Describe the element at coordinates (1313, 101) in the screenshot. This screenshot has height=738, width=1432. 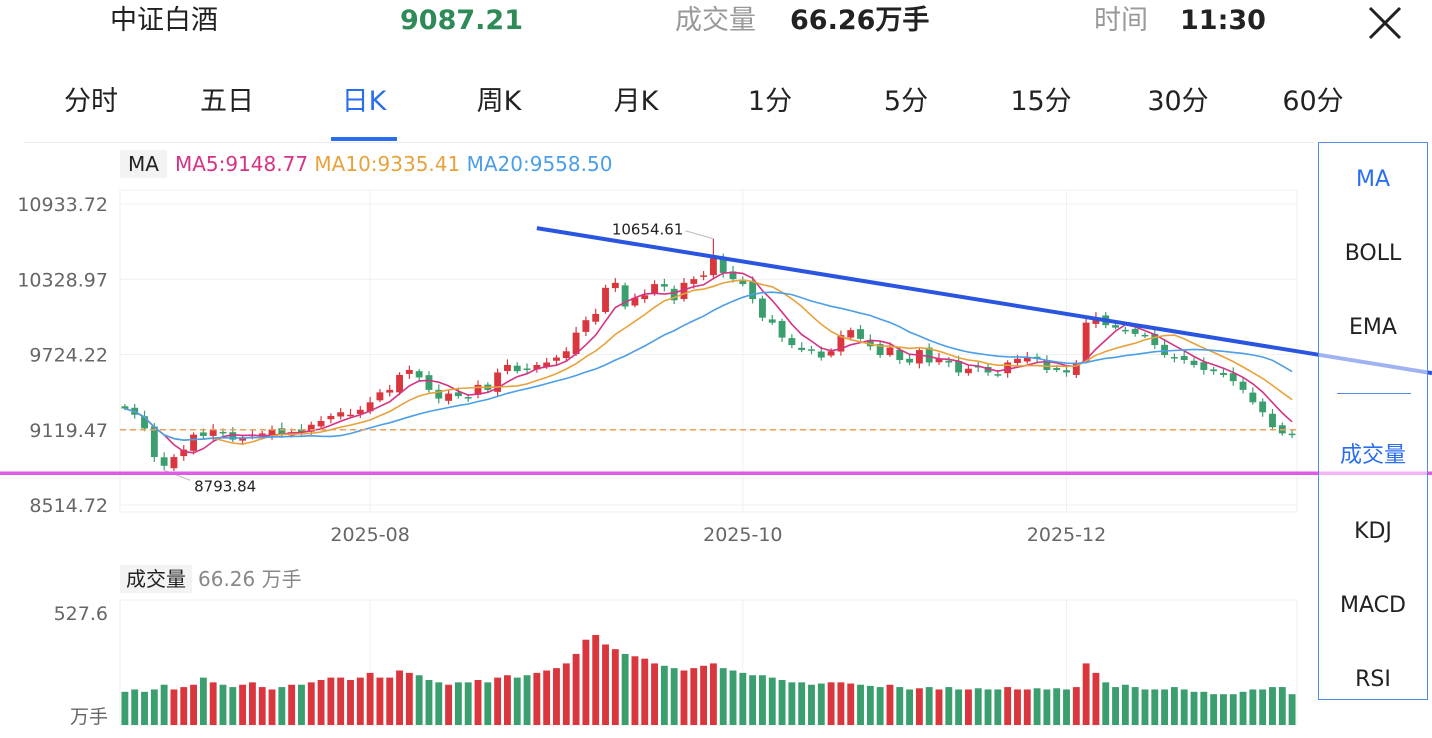
I see `tab-60min: 60分` at that location.